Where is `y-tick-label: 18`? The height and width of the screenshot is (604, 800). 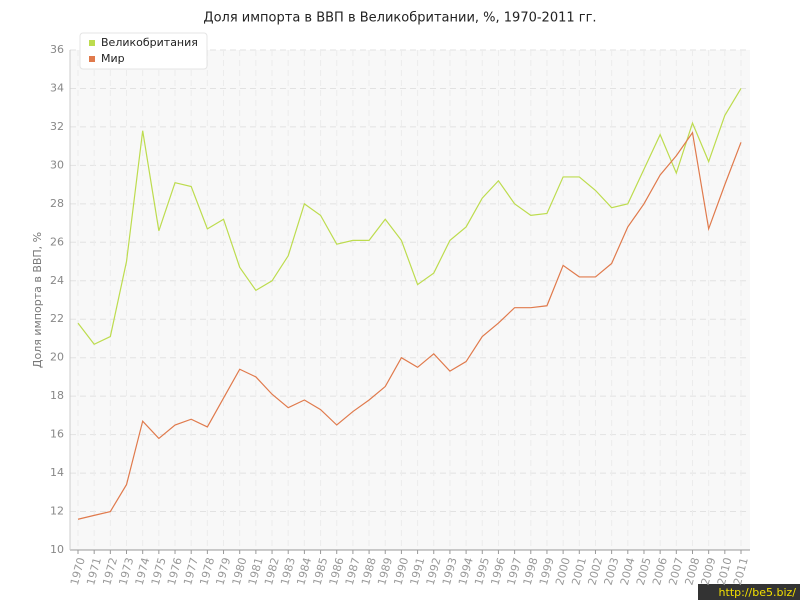
y-tick-label: 18 is located at coordinates (57, 395).